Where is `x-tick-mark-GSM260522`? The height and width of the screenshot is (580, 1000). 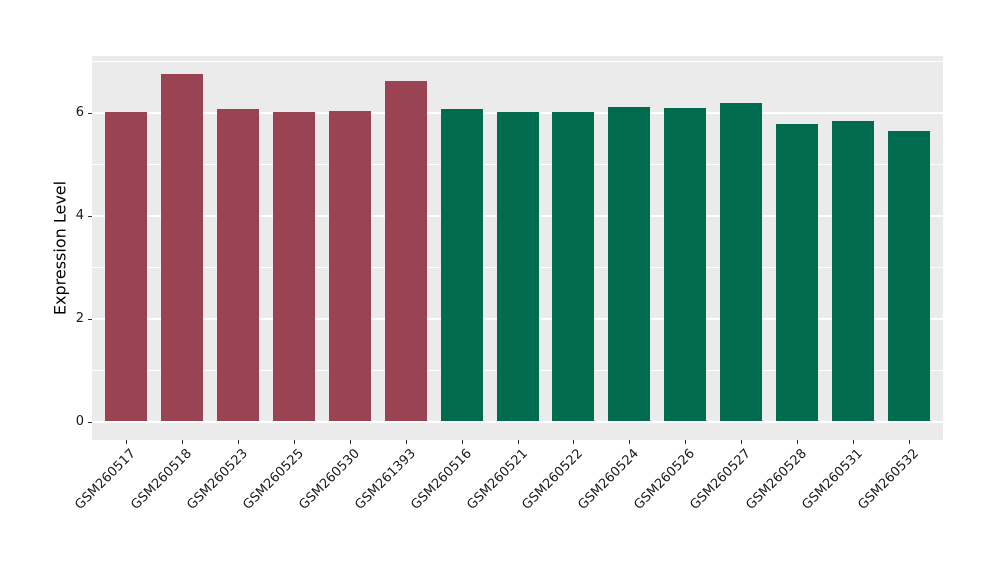
x-tick-mark-GSM260522 is located at coordinates (574, 442).